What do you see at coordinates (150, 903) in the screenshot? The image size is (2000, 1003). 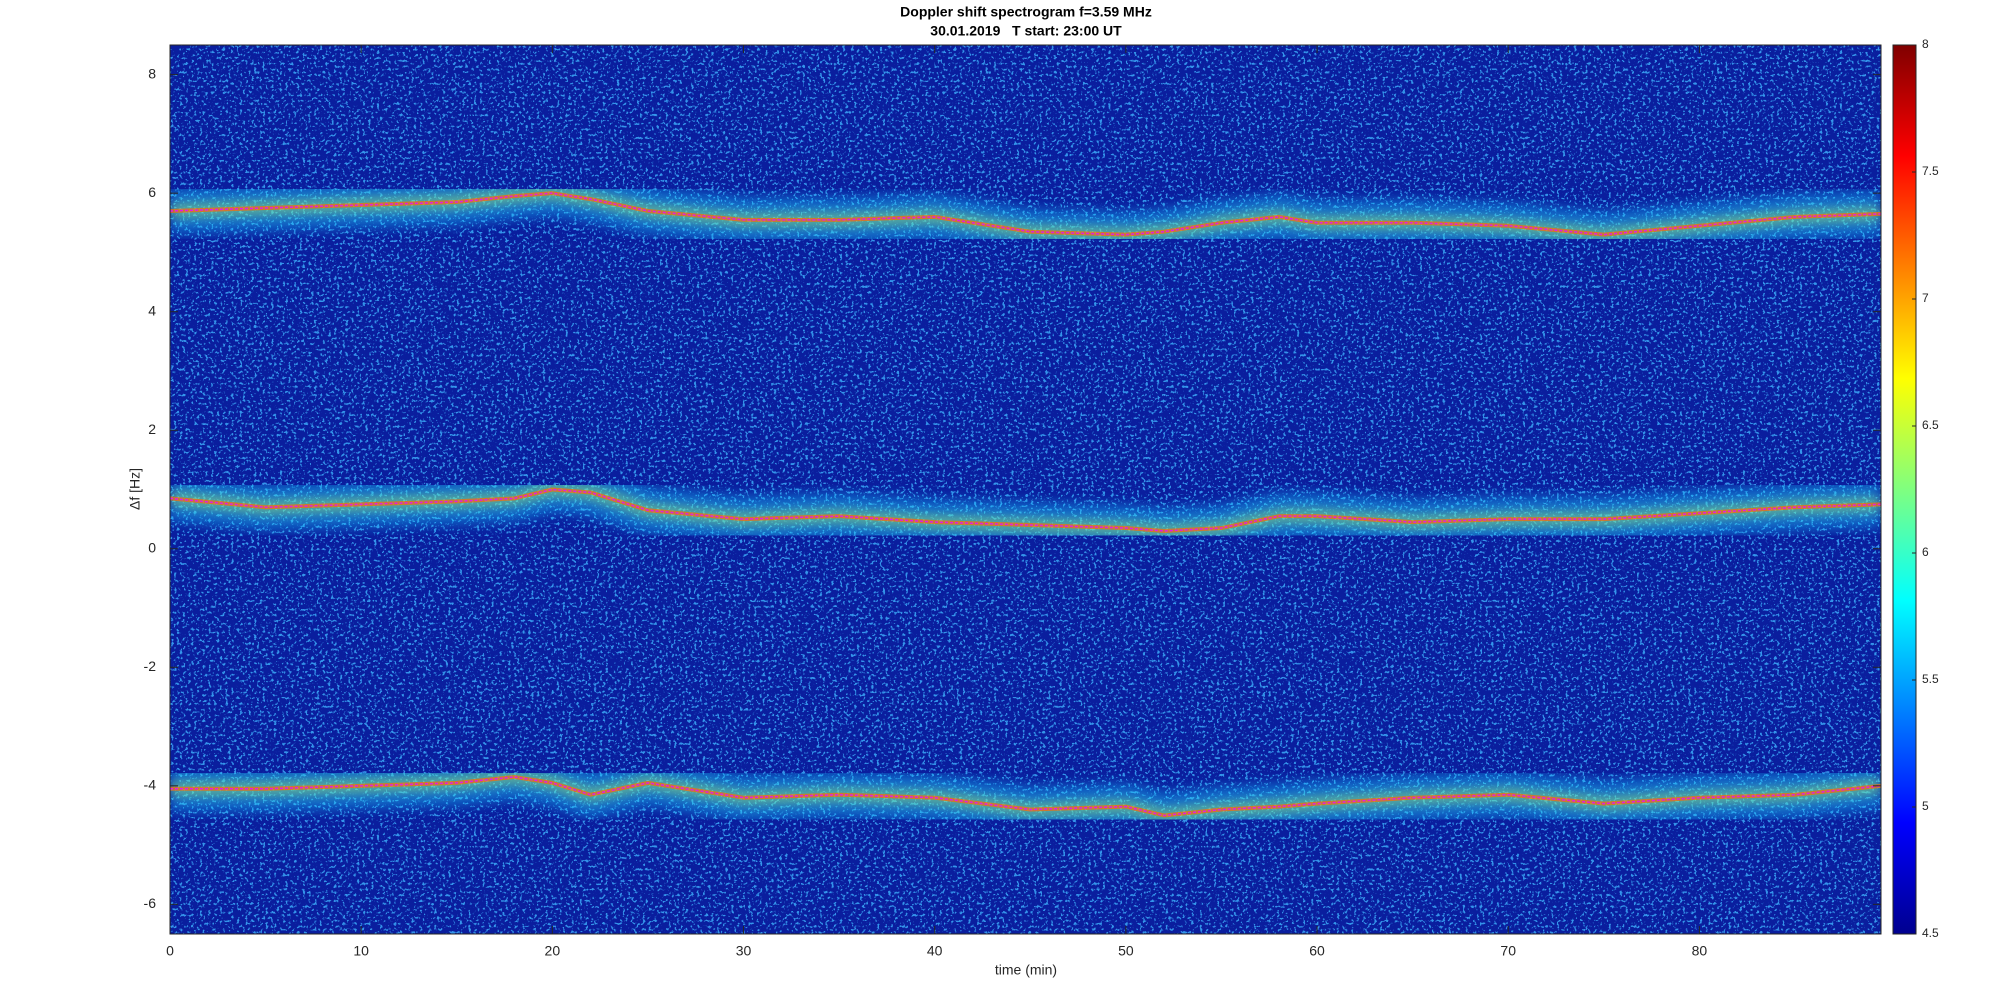 I see `y-tick-label: -6` at bounding box center [150, 903].